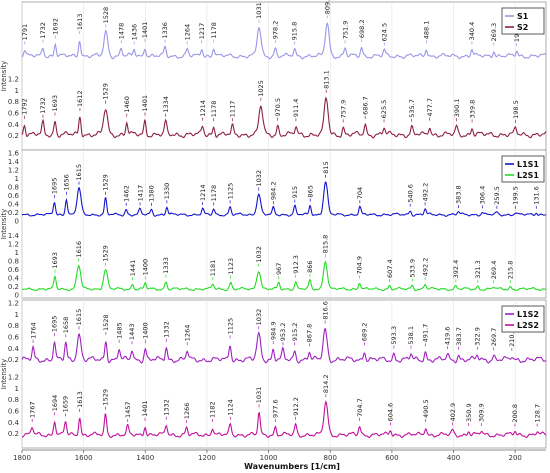 This screenshot has width=550, height=473. What do you see at coordinates (80, 98) in the screenshot?
I see `peak-label: 1612` at bounding box center [80, 98].